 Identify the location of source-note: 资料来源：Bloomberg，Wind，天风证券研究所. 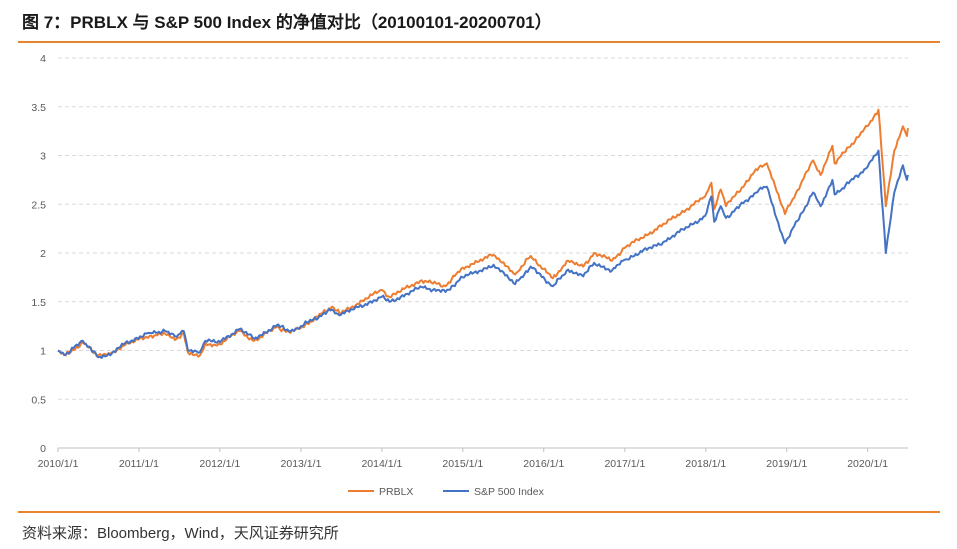
(180, 533).